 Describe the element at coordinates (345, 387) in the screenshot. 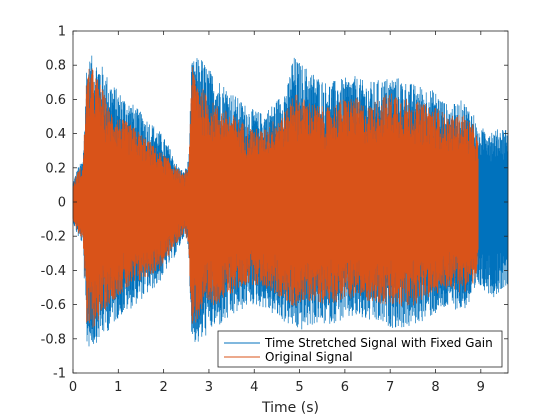

I see `x-tick-label: 6` at that location.